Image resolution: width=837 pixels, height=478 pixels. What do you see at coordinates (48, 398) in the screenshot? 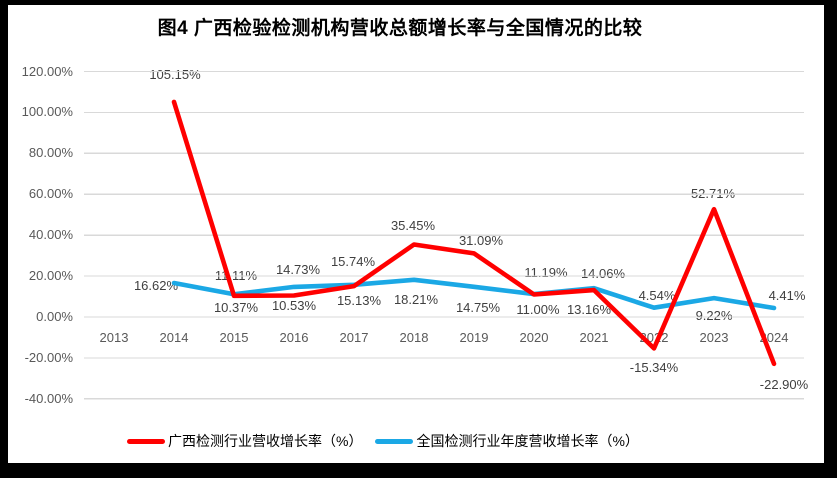
I see `y-axis-tick-label: -40.00%` at bounding box center [48, 398].